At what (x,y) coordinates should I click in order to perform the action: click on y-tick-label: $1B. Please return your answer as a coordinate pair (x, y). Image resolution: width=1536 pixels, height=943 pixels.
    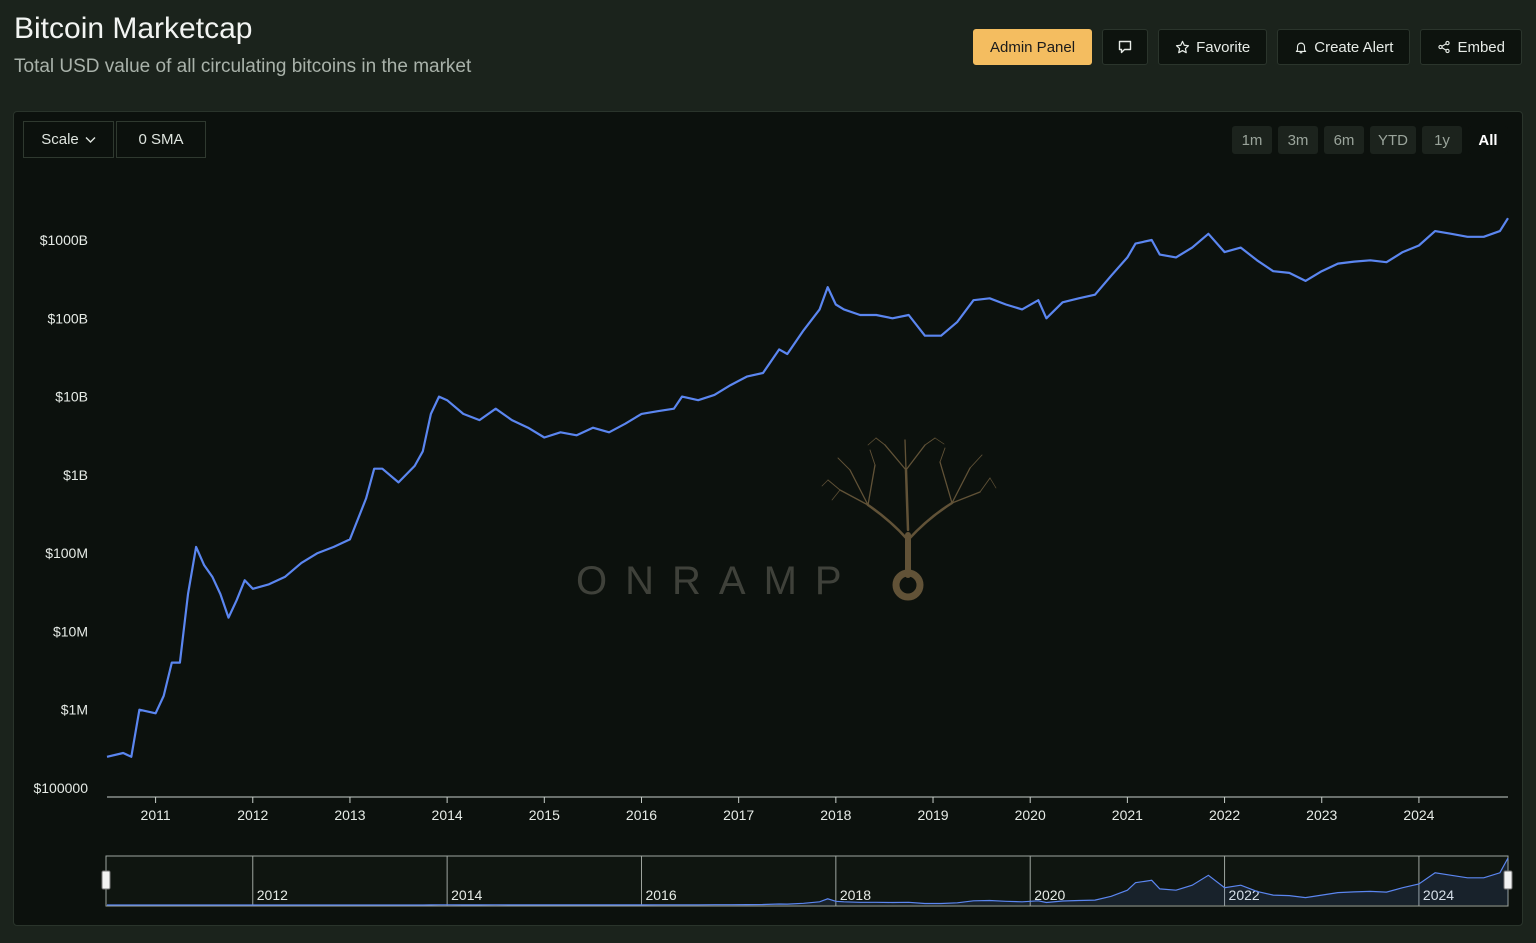
    Looking at the image, I should click on (75, 475).